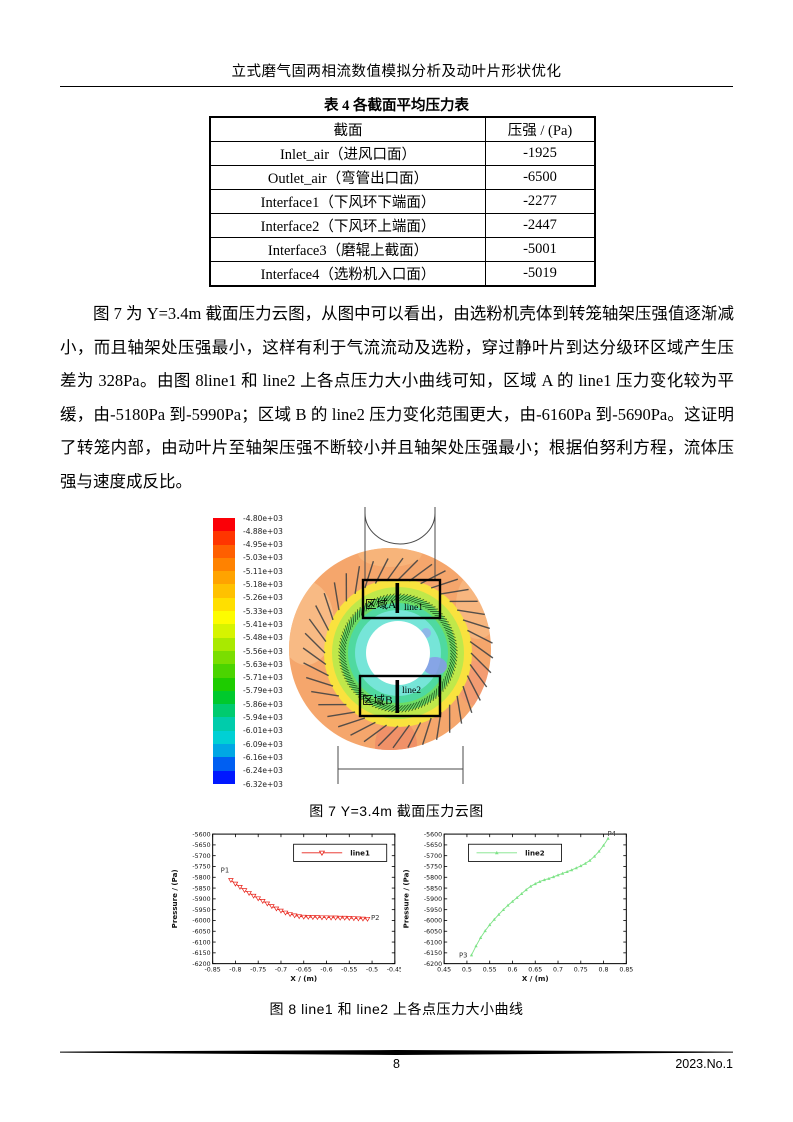 The width and height of the screenshot is (793, 1122). Describe the element at coordinates (467, 970) in the screenshot. I see `svg-text: 0.5` at that location.